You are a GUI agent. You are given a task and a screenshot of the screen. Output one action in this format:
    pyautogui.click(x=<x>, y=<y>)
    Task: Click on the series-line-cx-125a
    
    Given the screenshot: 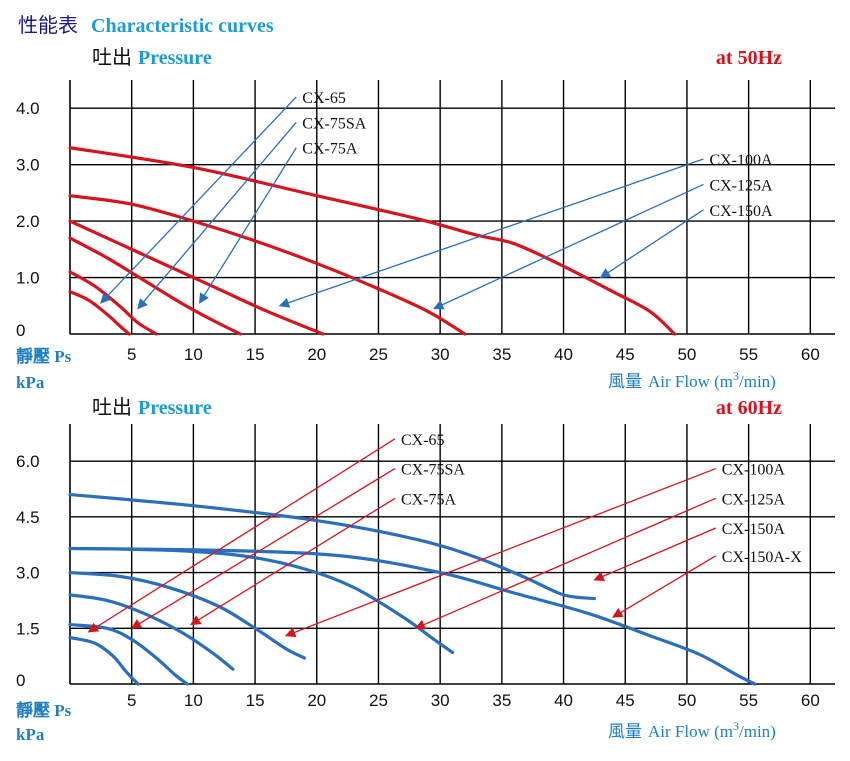 What is the action you would take?
    pyautogui.click(x=267, y=265)
    